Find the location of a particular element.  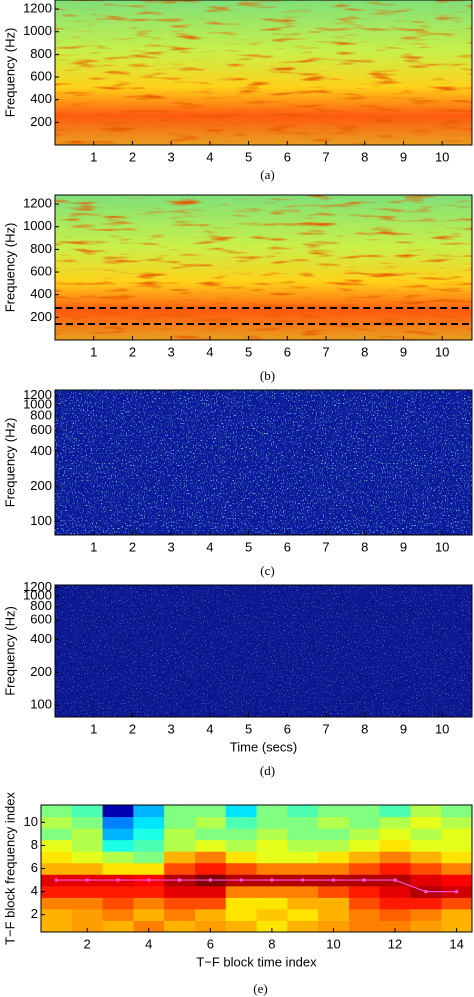

y-tick-label: 8 is located at coordinates (34, 844).